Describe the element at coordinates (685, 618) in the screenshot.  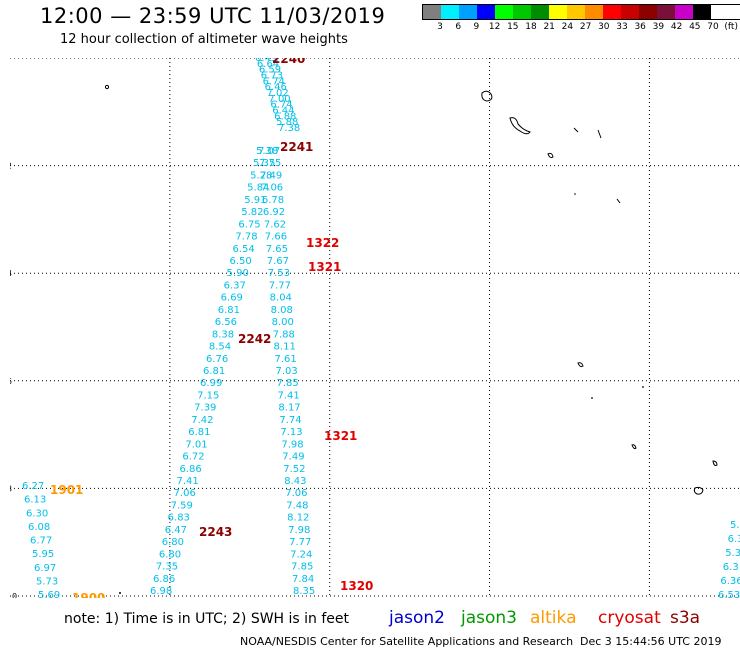
I see `satellite-s3a: s3a` at that location.